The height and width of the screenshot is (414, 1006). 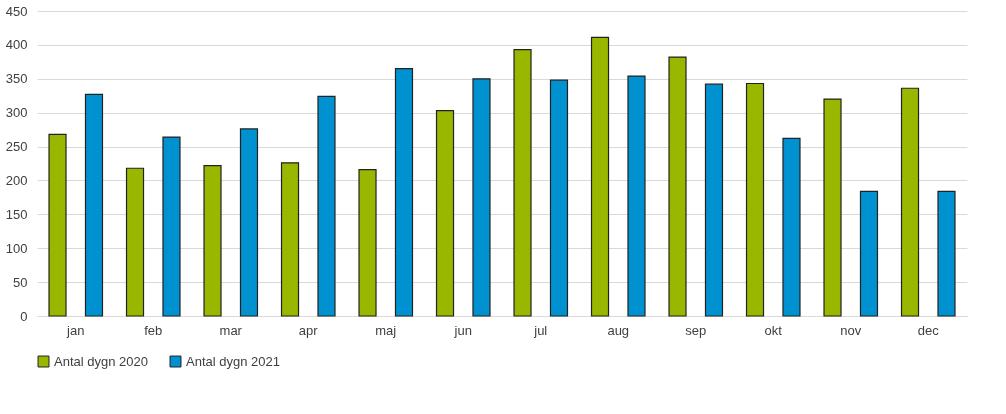 What do you see at coordinates (928, 330) in the screenshot?
I see `x-tick-label: dec` at bounding box center [928, 330].